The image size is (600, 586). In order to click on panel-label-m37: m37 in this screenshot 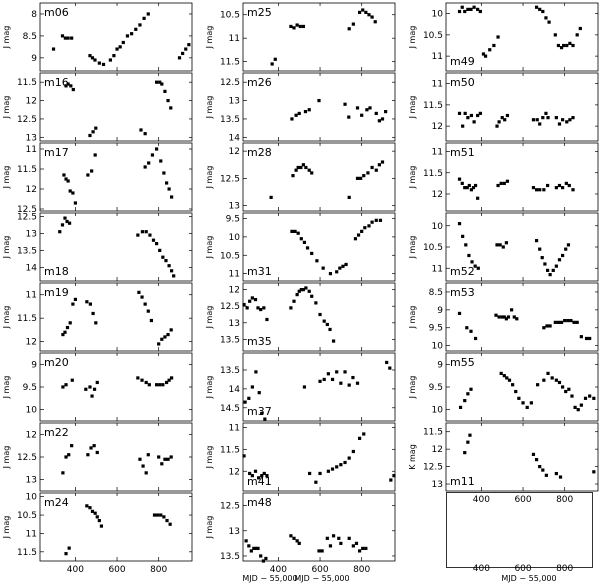, I will do `click(259, 411)`.